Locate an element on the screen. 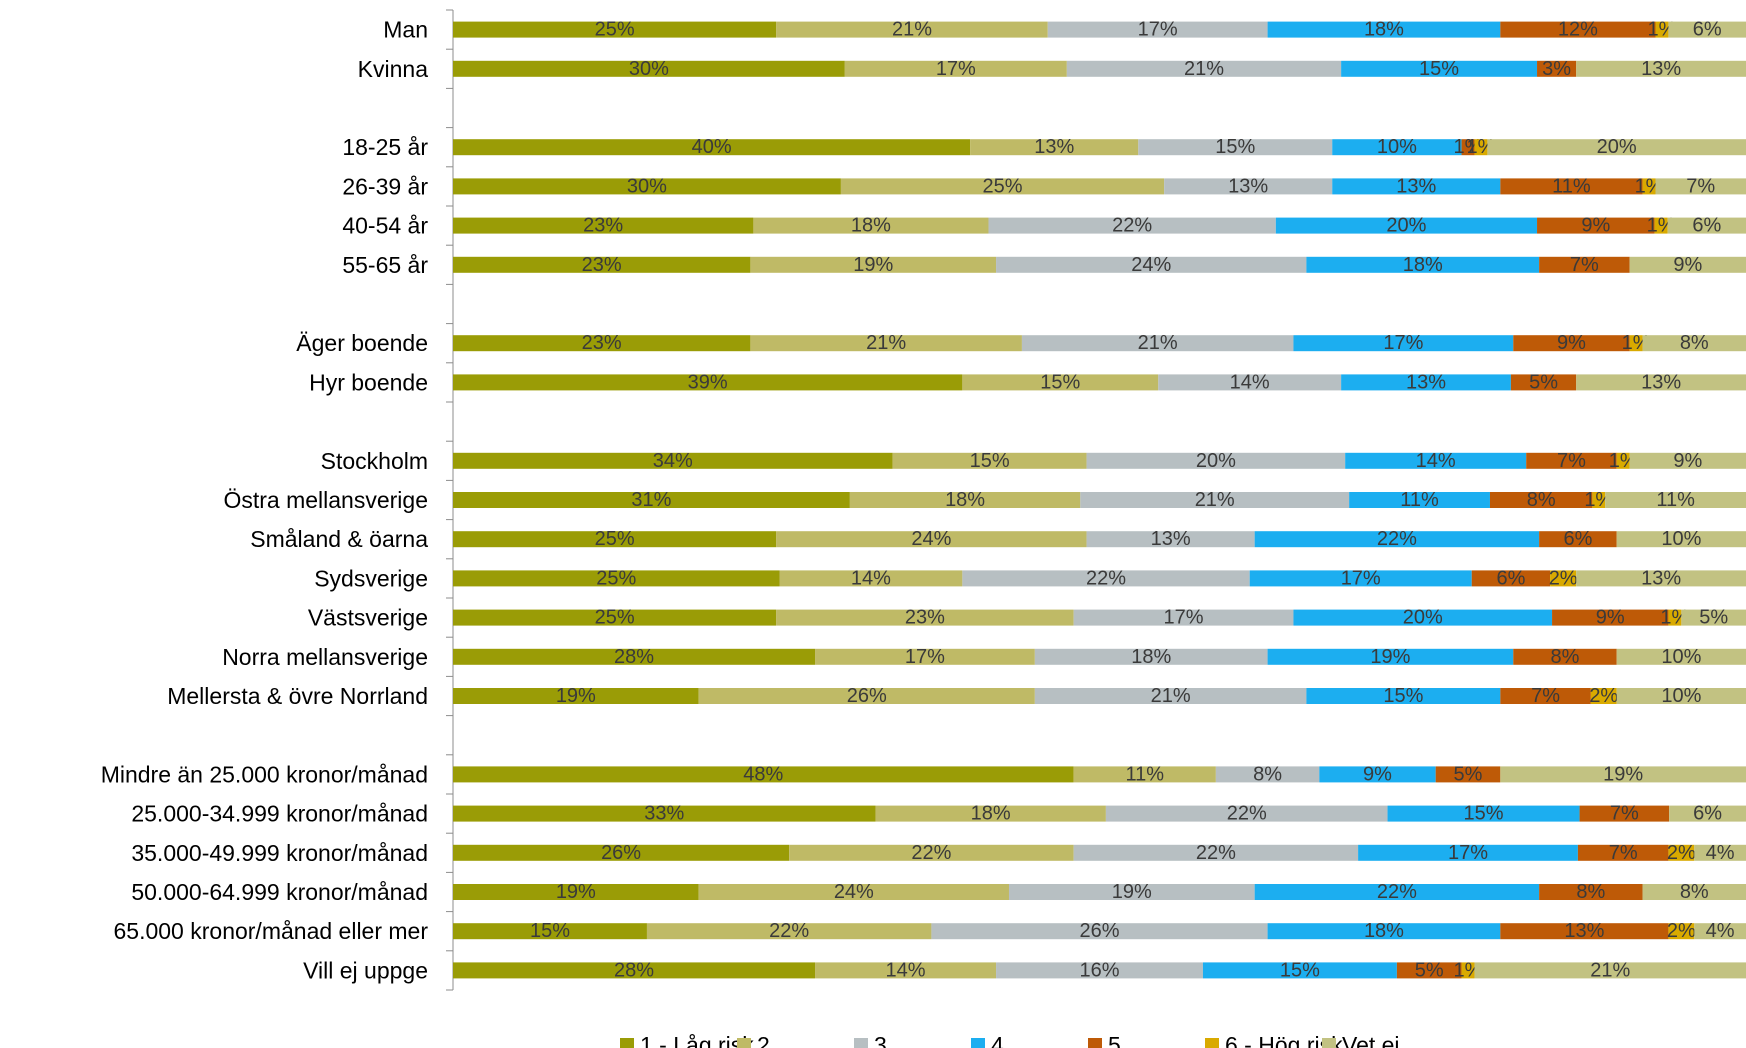 This screenshot has height=1048, width=1746. data-label-65-000-kronor-m-nad-eller-mer-6-h-g-risk: 2% is located at coordinates (1681, 931).